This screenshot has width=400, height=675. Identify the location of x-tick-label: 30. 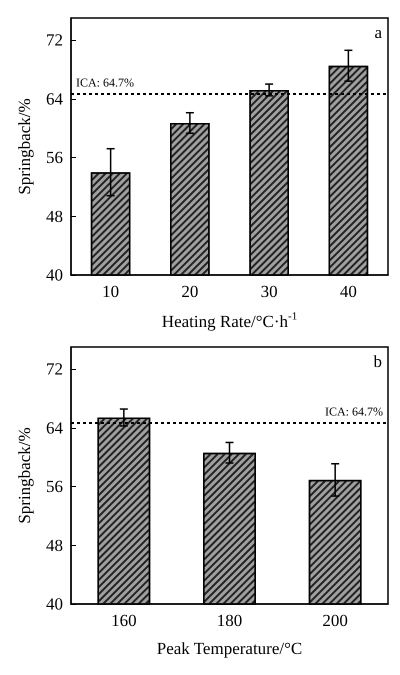
(269, 291).